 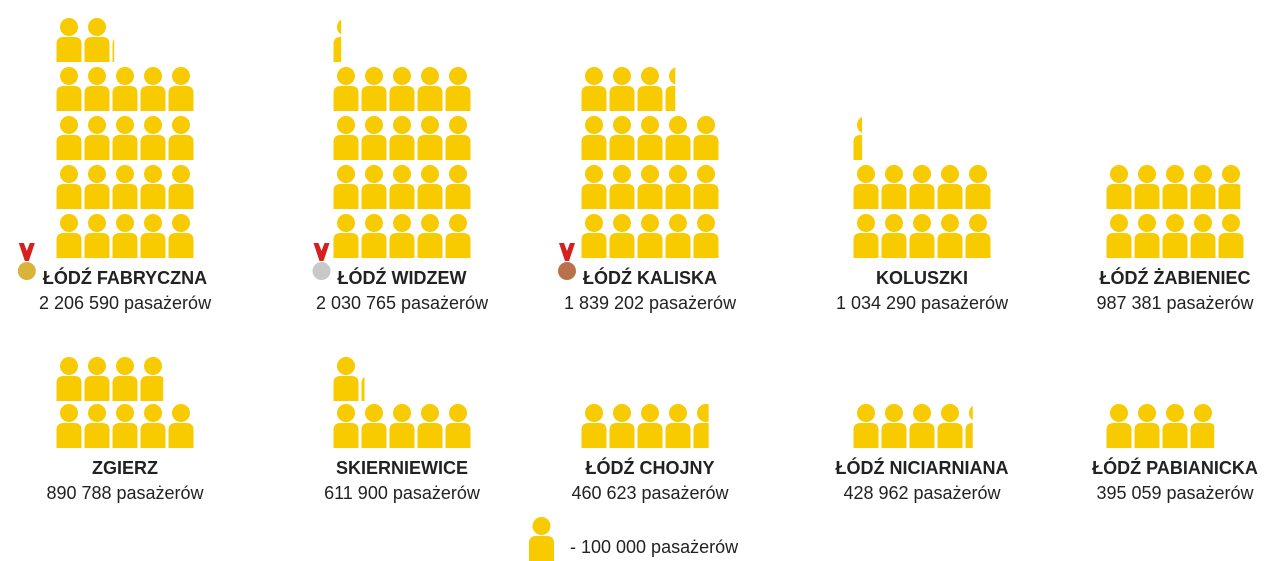 I want to click on passenger-count: 395 059 pasażerów, so click(x=1175, y=493).